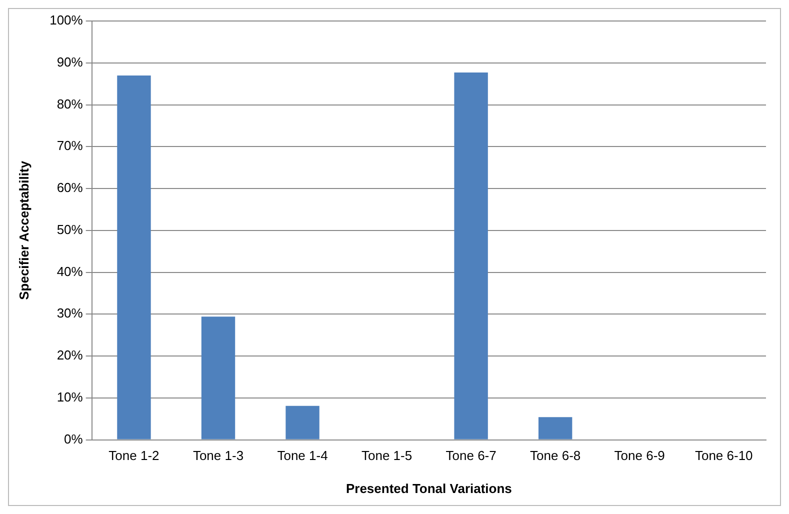 The height and width of the screenshot is (514, 789). I want to click on x-tick-label: Tone 6-9, so click(639, 456).